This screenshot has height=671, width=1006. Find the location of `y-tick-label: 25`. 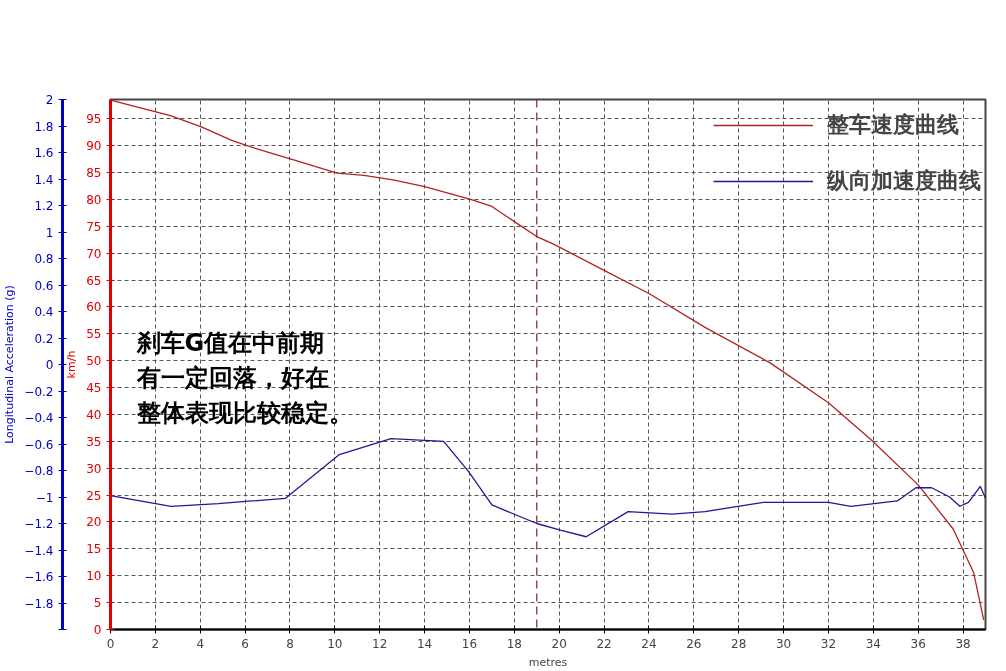

y-tick-label: 25 is located at coordinates (94, 495).